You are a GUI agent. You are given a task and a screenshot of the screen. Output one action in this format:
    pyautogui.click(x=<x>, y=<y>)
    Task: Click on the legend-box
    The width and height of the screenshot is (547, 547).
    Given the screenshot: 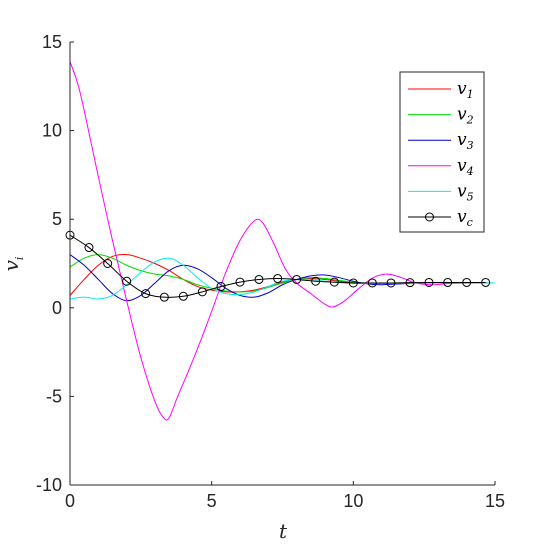 What is the action you would take?
    pyautogui.click(x=442, y=152)
    